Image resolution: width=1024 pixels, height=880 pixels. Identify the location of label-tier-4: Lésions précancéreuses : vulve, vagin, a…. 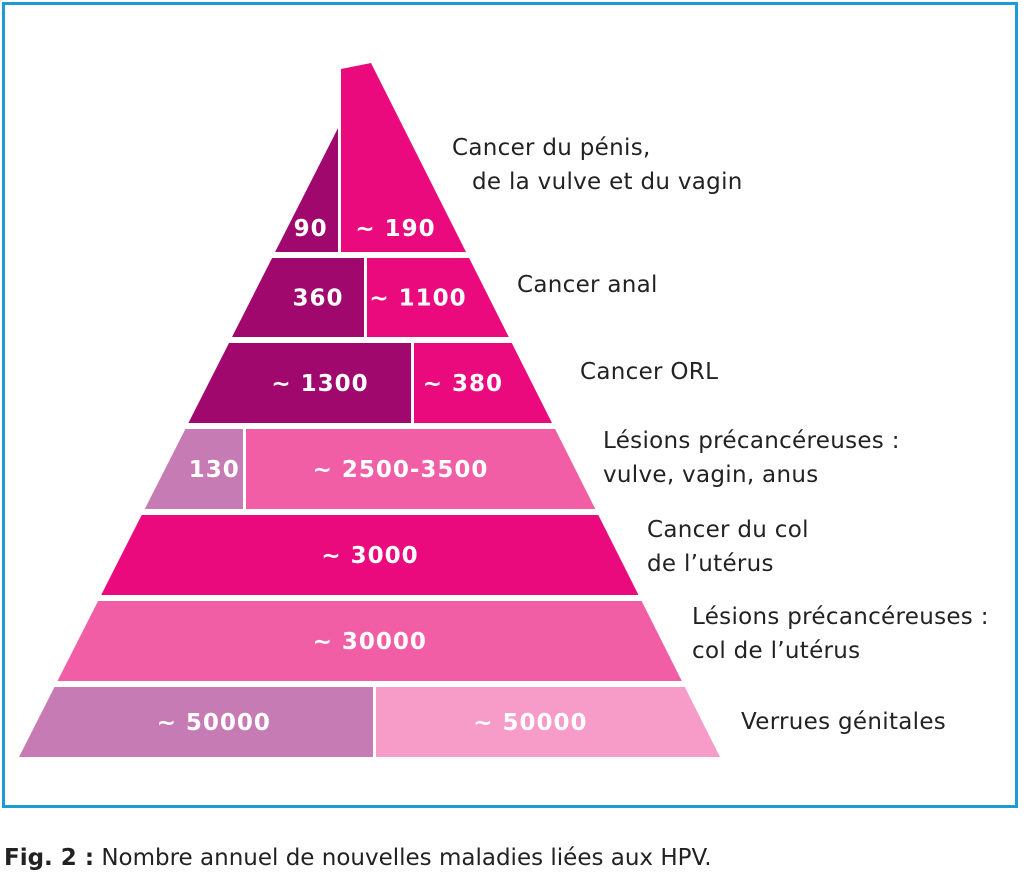
(751, 458).